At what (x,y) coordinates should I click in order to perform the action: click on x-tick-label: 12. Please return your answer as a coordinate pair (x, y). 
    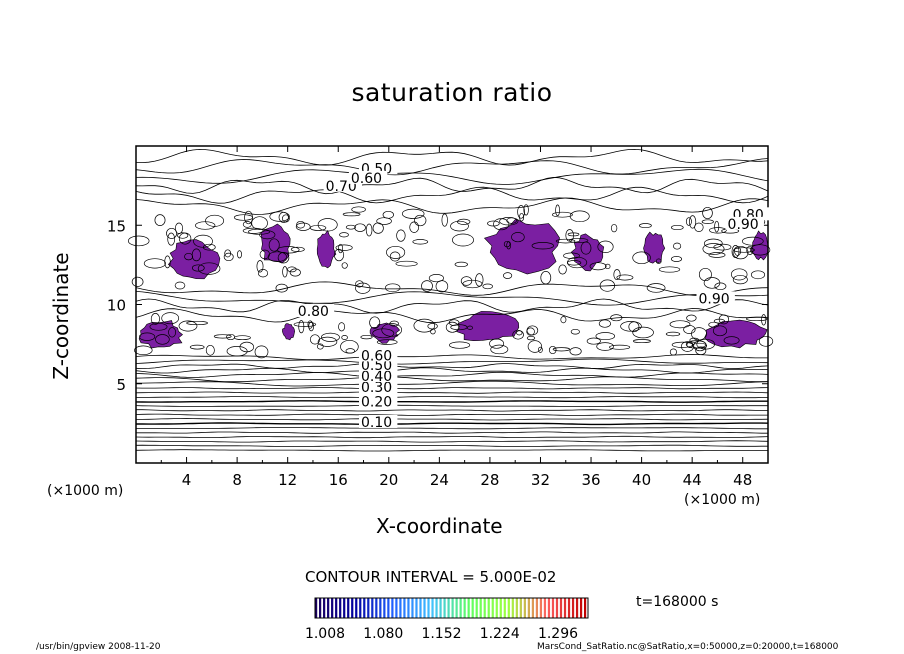
    Looking at the image, I should click on (287, 480).